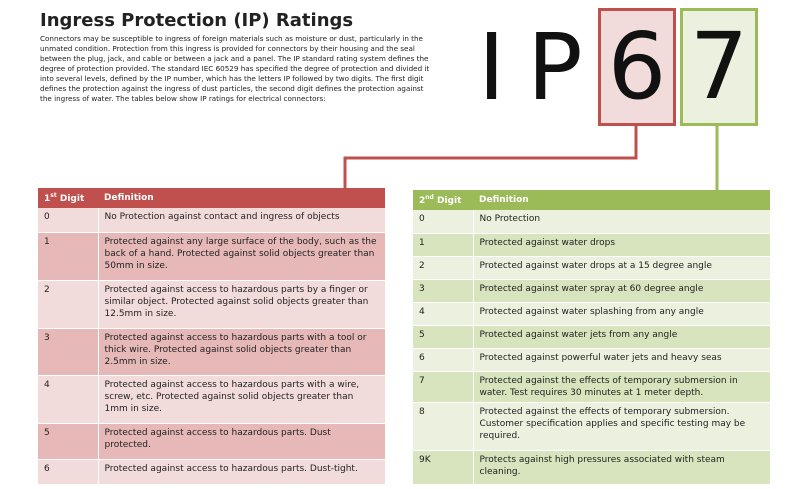 The image size is (800, 489). What do you see at coordinates (443, 426) in the screenshot?
I see `digit-cell: 8` at bounding box center [443, 426].